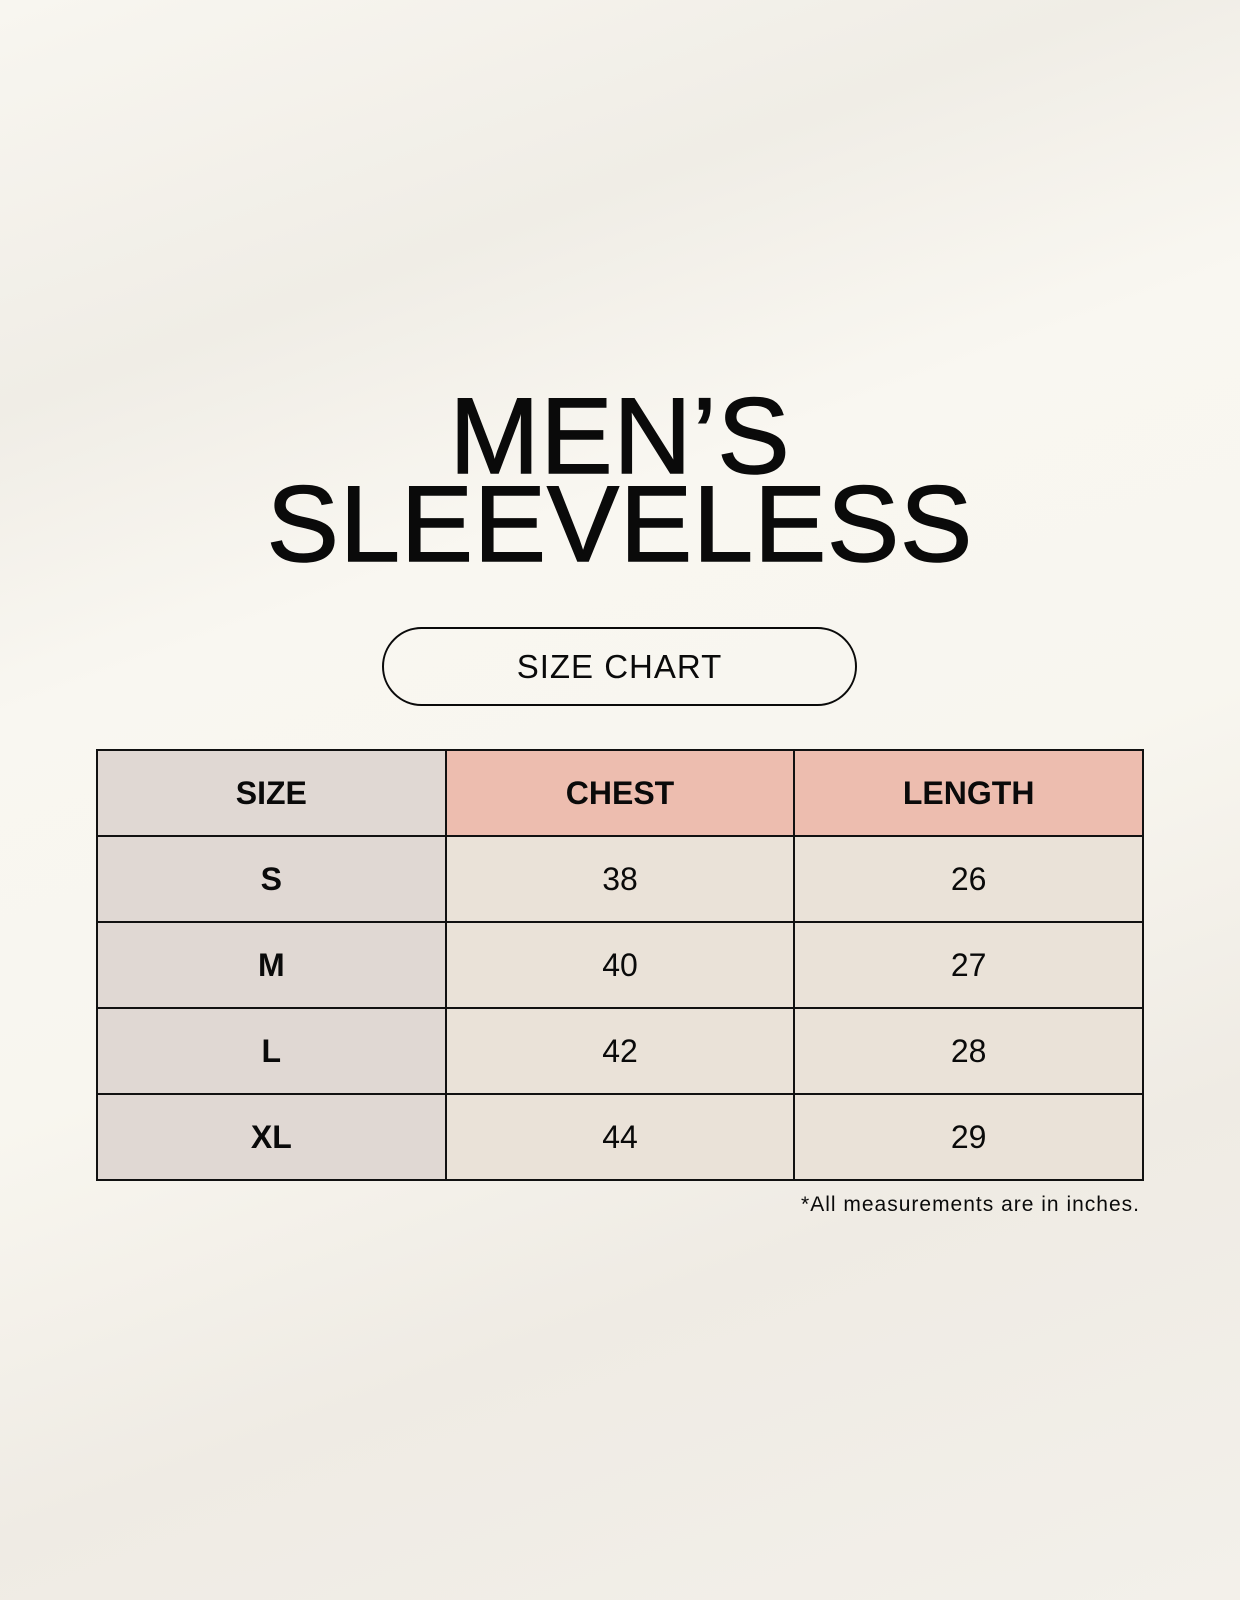  I want to click on title-line-2: SLEEVELESS, so click(620, 523).